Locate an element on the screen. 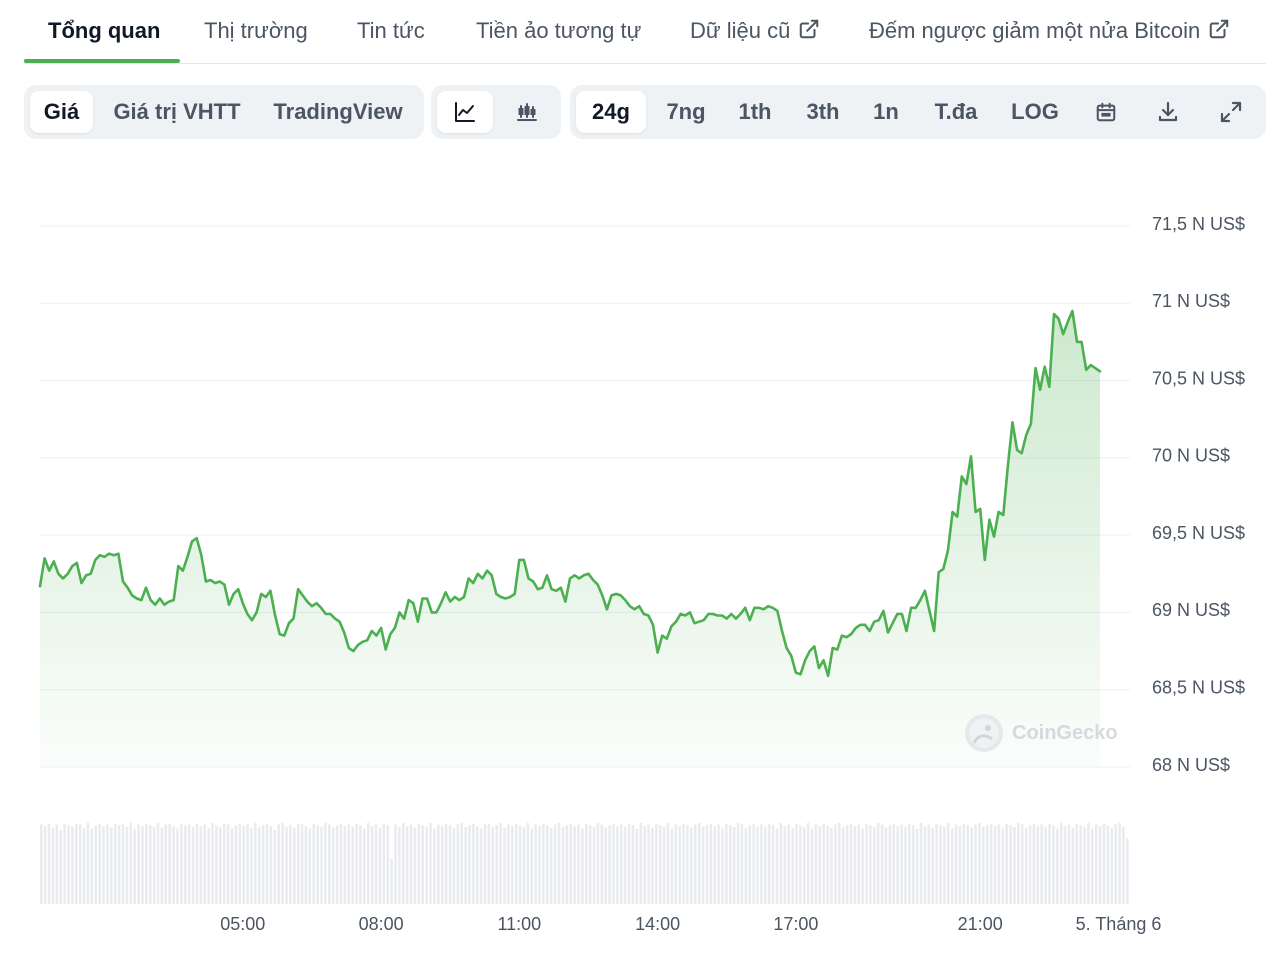  range-1m-button: 1th is located at coordinates (755, 112).